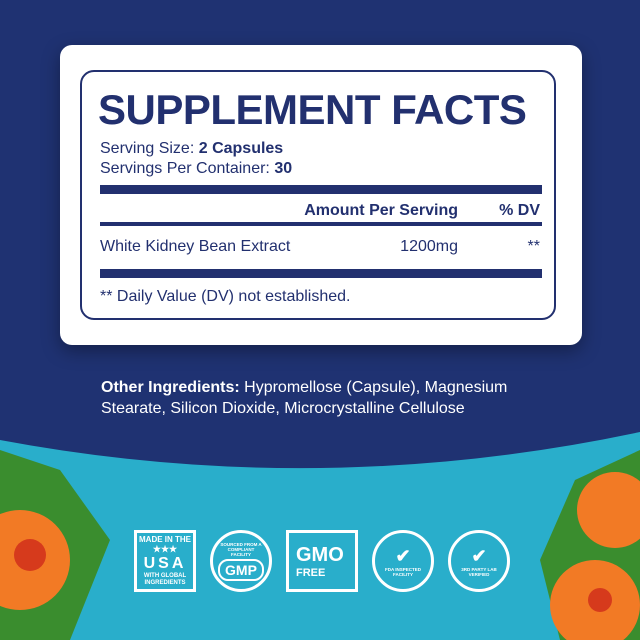 This screenshot has width=640, height=640. Describe the element at coordinates (312, 109) in the screenshot. I see `panel-title: SUPPLEMENT FACTS` at that location.